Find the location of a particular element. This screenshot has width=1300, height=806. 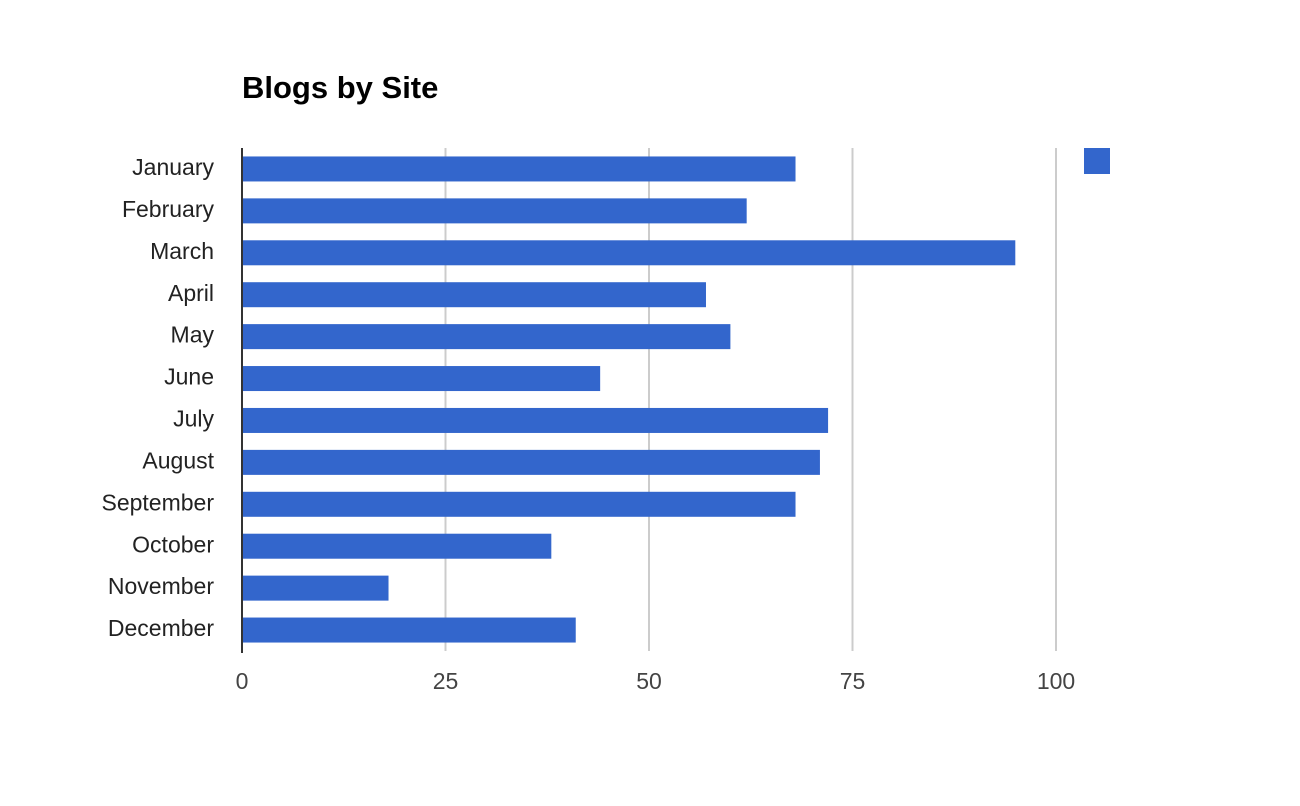

y-tick-label: September is located at coordinates (157, 502).